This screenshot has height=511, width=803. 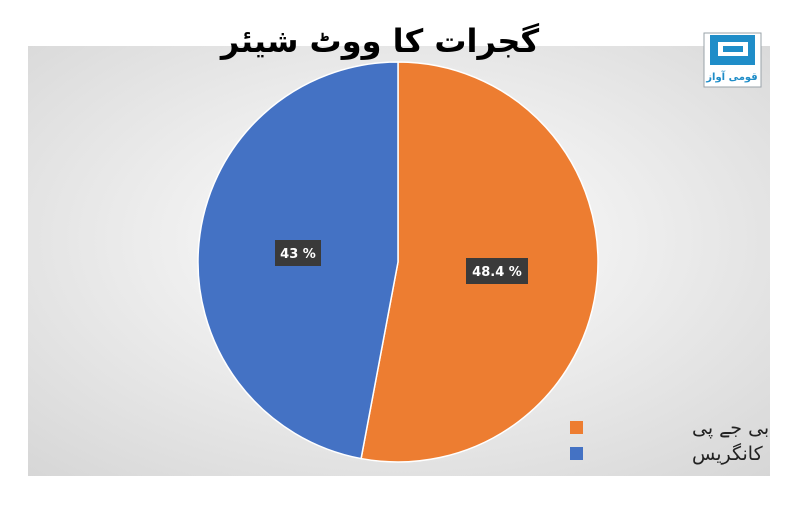 I want to click on chart-title: گجرات کا ووٹ شیئر, so click(x=379, y=41).